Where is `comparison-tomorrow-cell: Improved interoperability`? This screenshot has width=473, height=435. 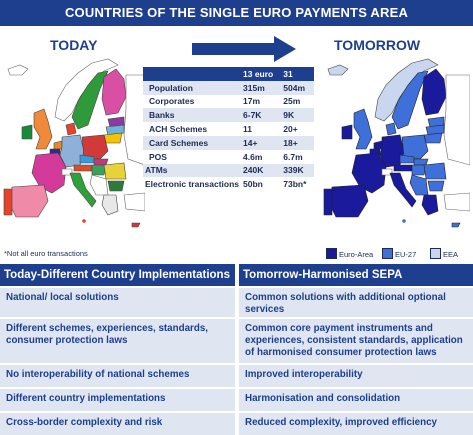 comparison-tomorrow-cell: Improved interoperability is located at coordinates (356, 376).